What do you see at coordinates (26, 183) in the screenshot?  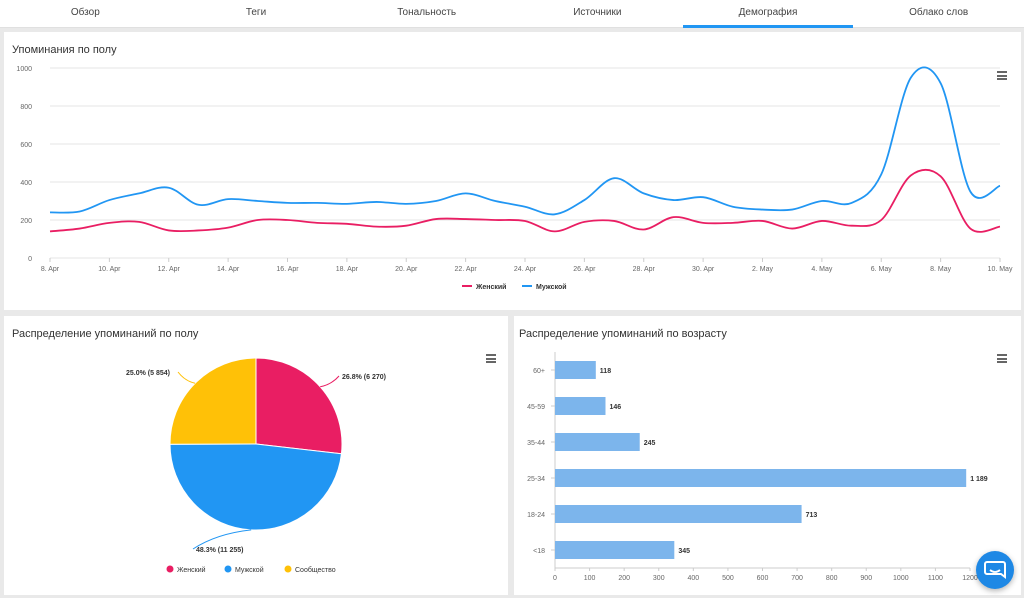 I see `y-tick-label: 400` at bounding box center [26, 183].